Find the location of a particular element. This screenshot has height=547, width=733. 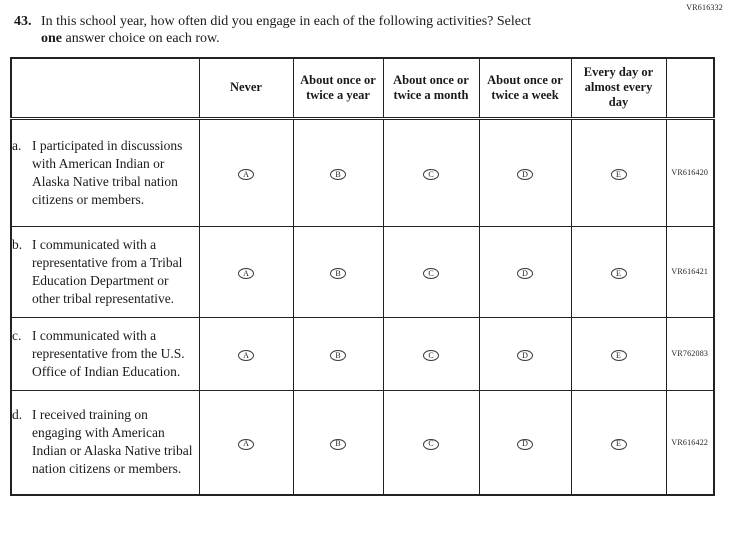

header-every-day: Every day or almost every day is located at coordinates (618, 88).